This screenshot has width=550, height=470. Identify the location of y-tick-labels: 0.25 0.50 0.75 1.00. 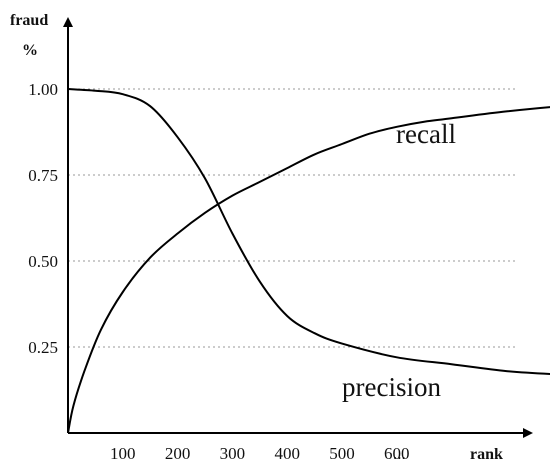
(43, 218).